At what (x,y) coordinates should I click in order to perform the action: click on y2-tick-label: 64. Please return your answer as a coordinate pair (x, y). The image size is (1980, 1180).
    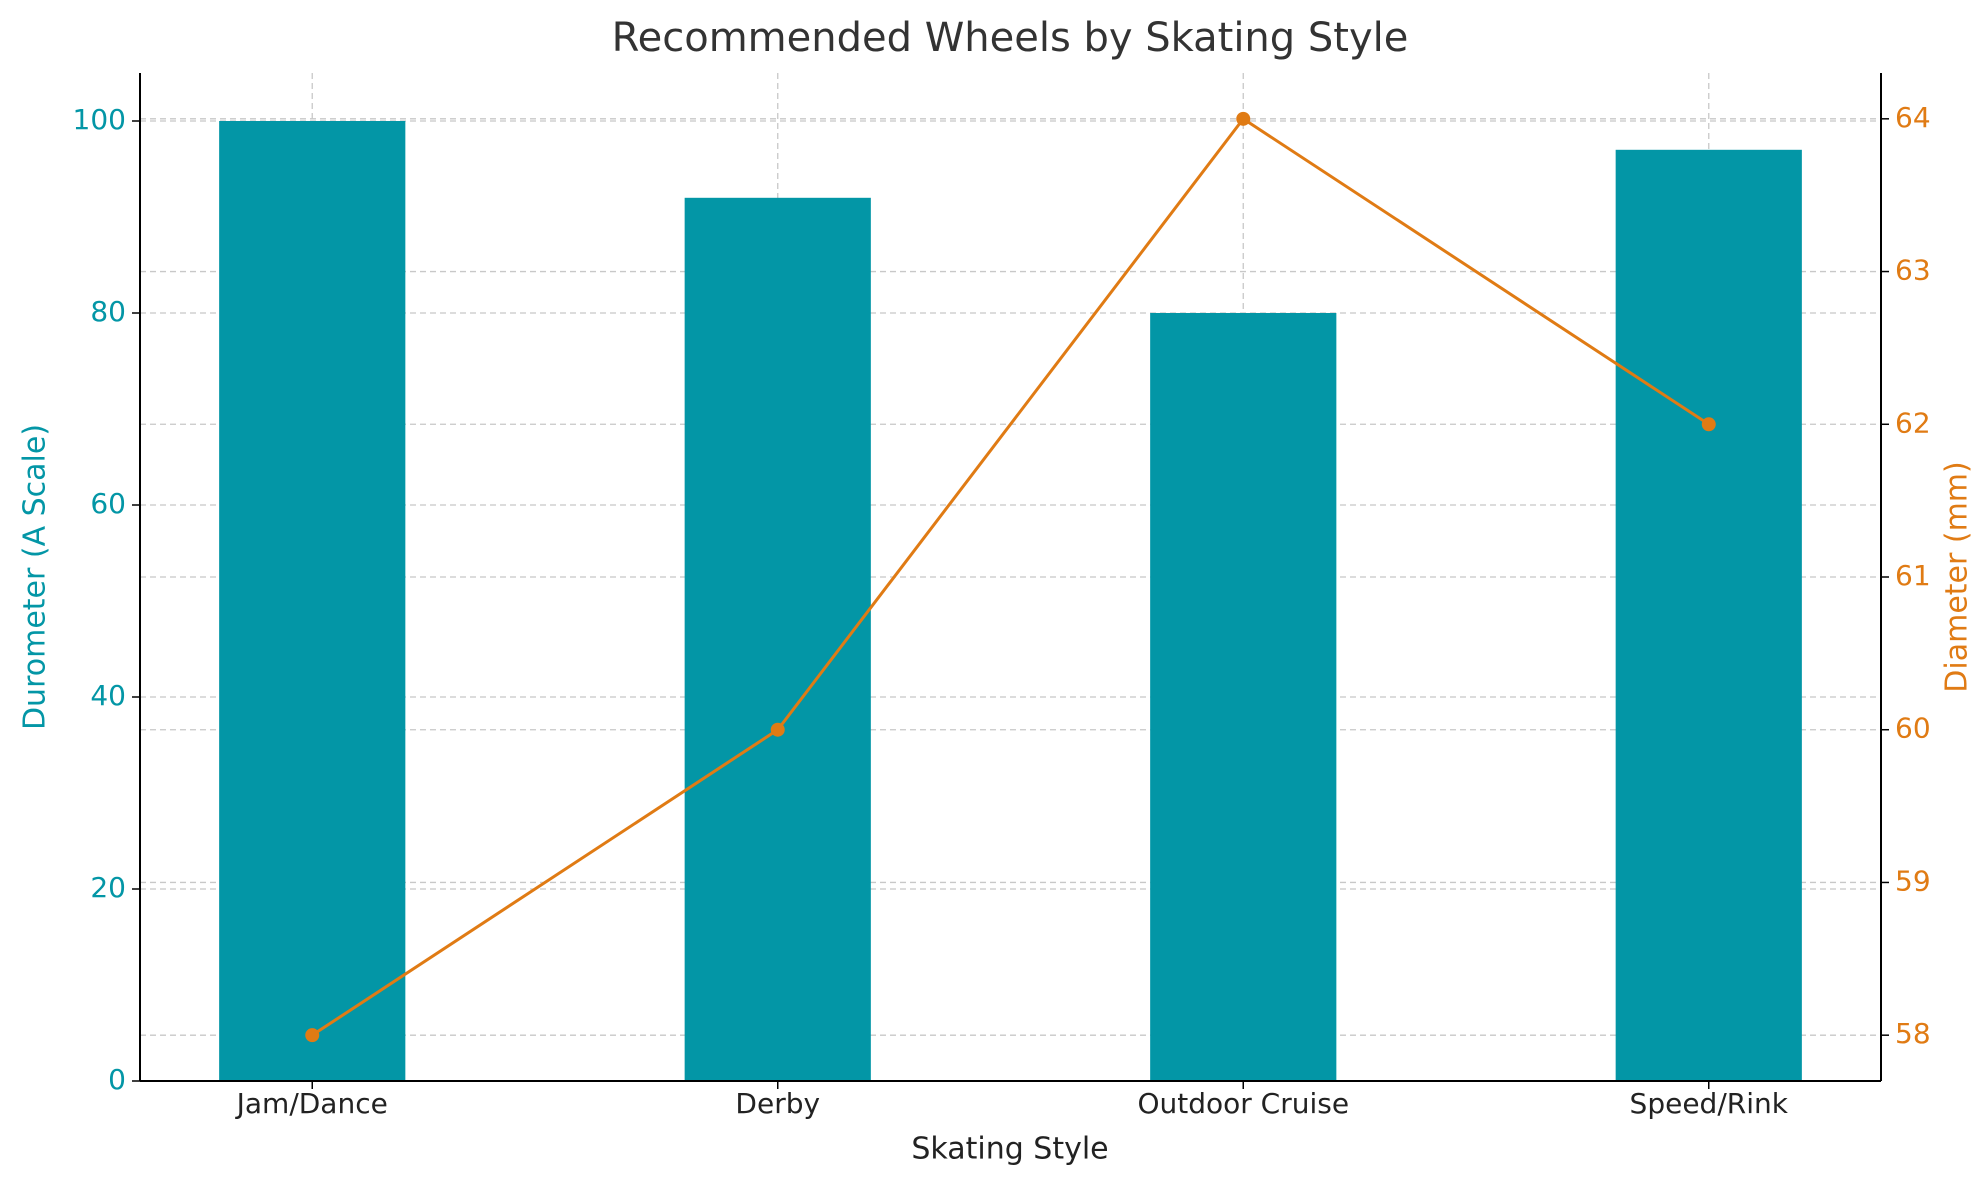
    Looking at the image, I should click on (1913, 117).